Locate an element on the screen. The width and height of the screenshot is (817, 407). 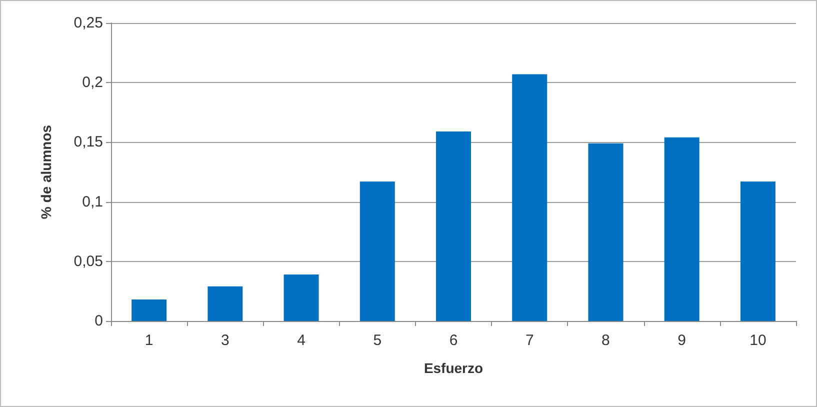
x-tick-label: 5 is located at coordinates (377, 340).